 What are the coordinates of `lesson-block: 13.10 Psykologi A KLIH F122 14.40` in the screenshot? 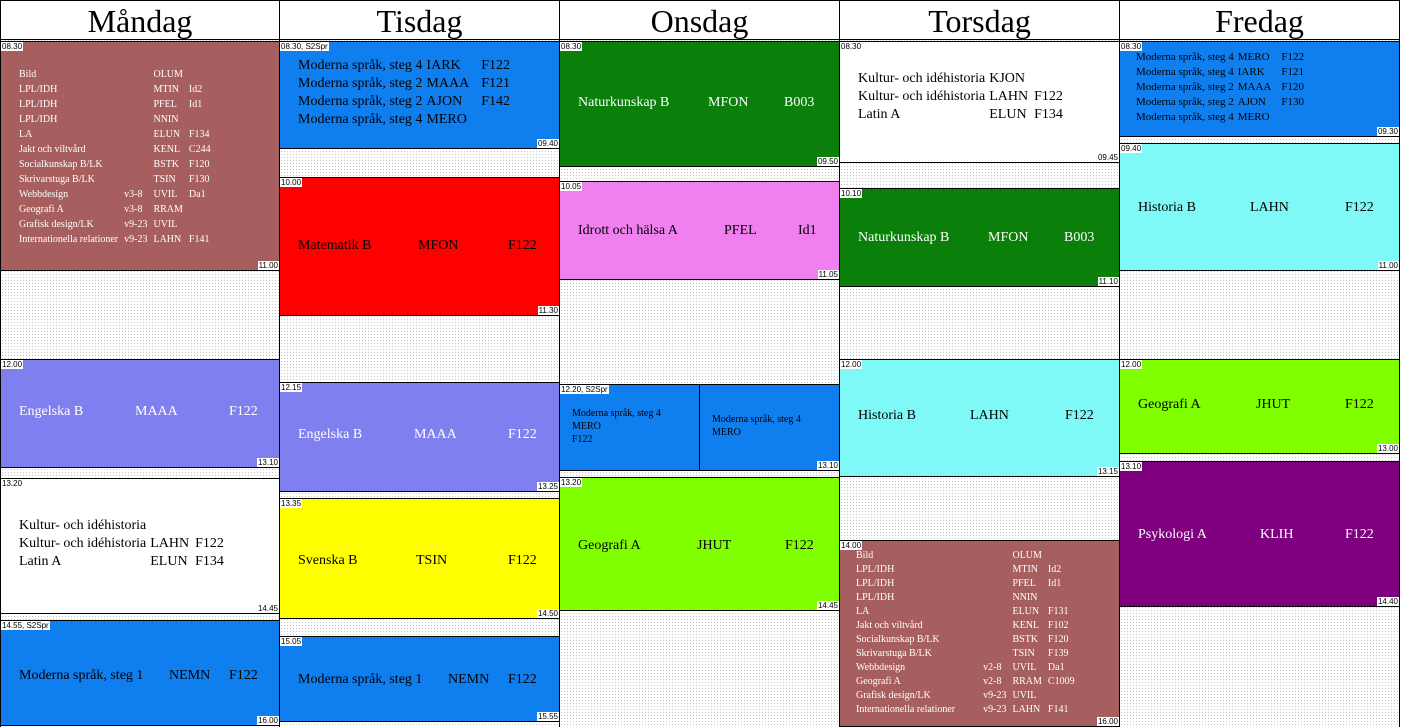 It's located at (1259, 534).